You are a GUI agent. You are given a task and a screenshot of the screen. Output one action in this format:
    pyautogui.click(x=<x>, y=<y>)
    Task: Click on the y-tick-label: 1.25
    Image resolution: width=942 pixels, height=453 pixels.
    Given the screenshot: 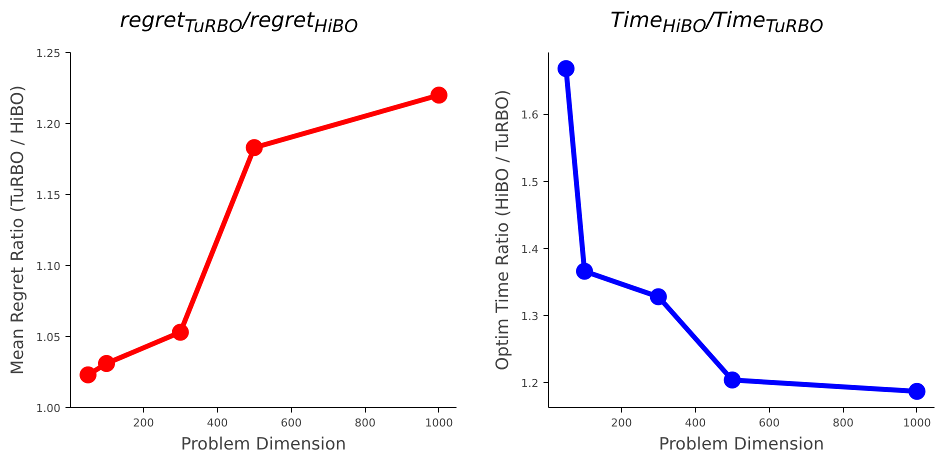 What is the action you would take?
    pyautogui.click(x=48, y=53)
    